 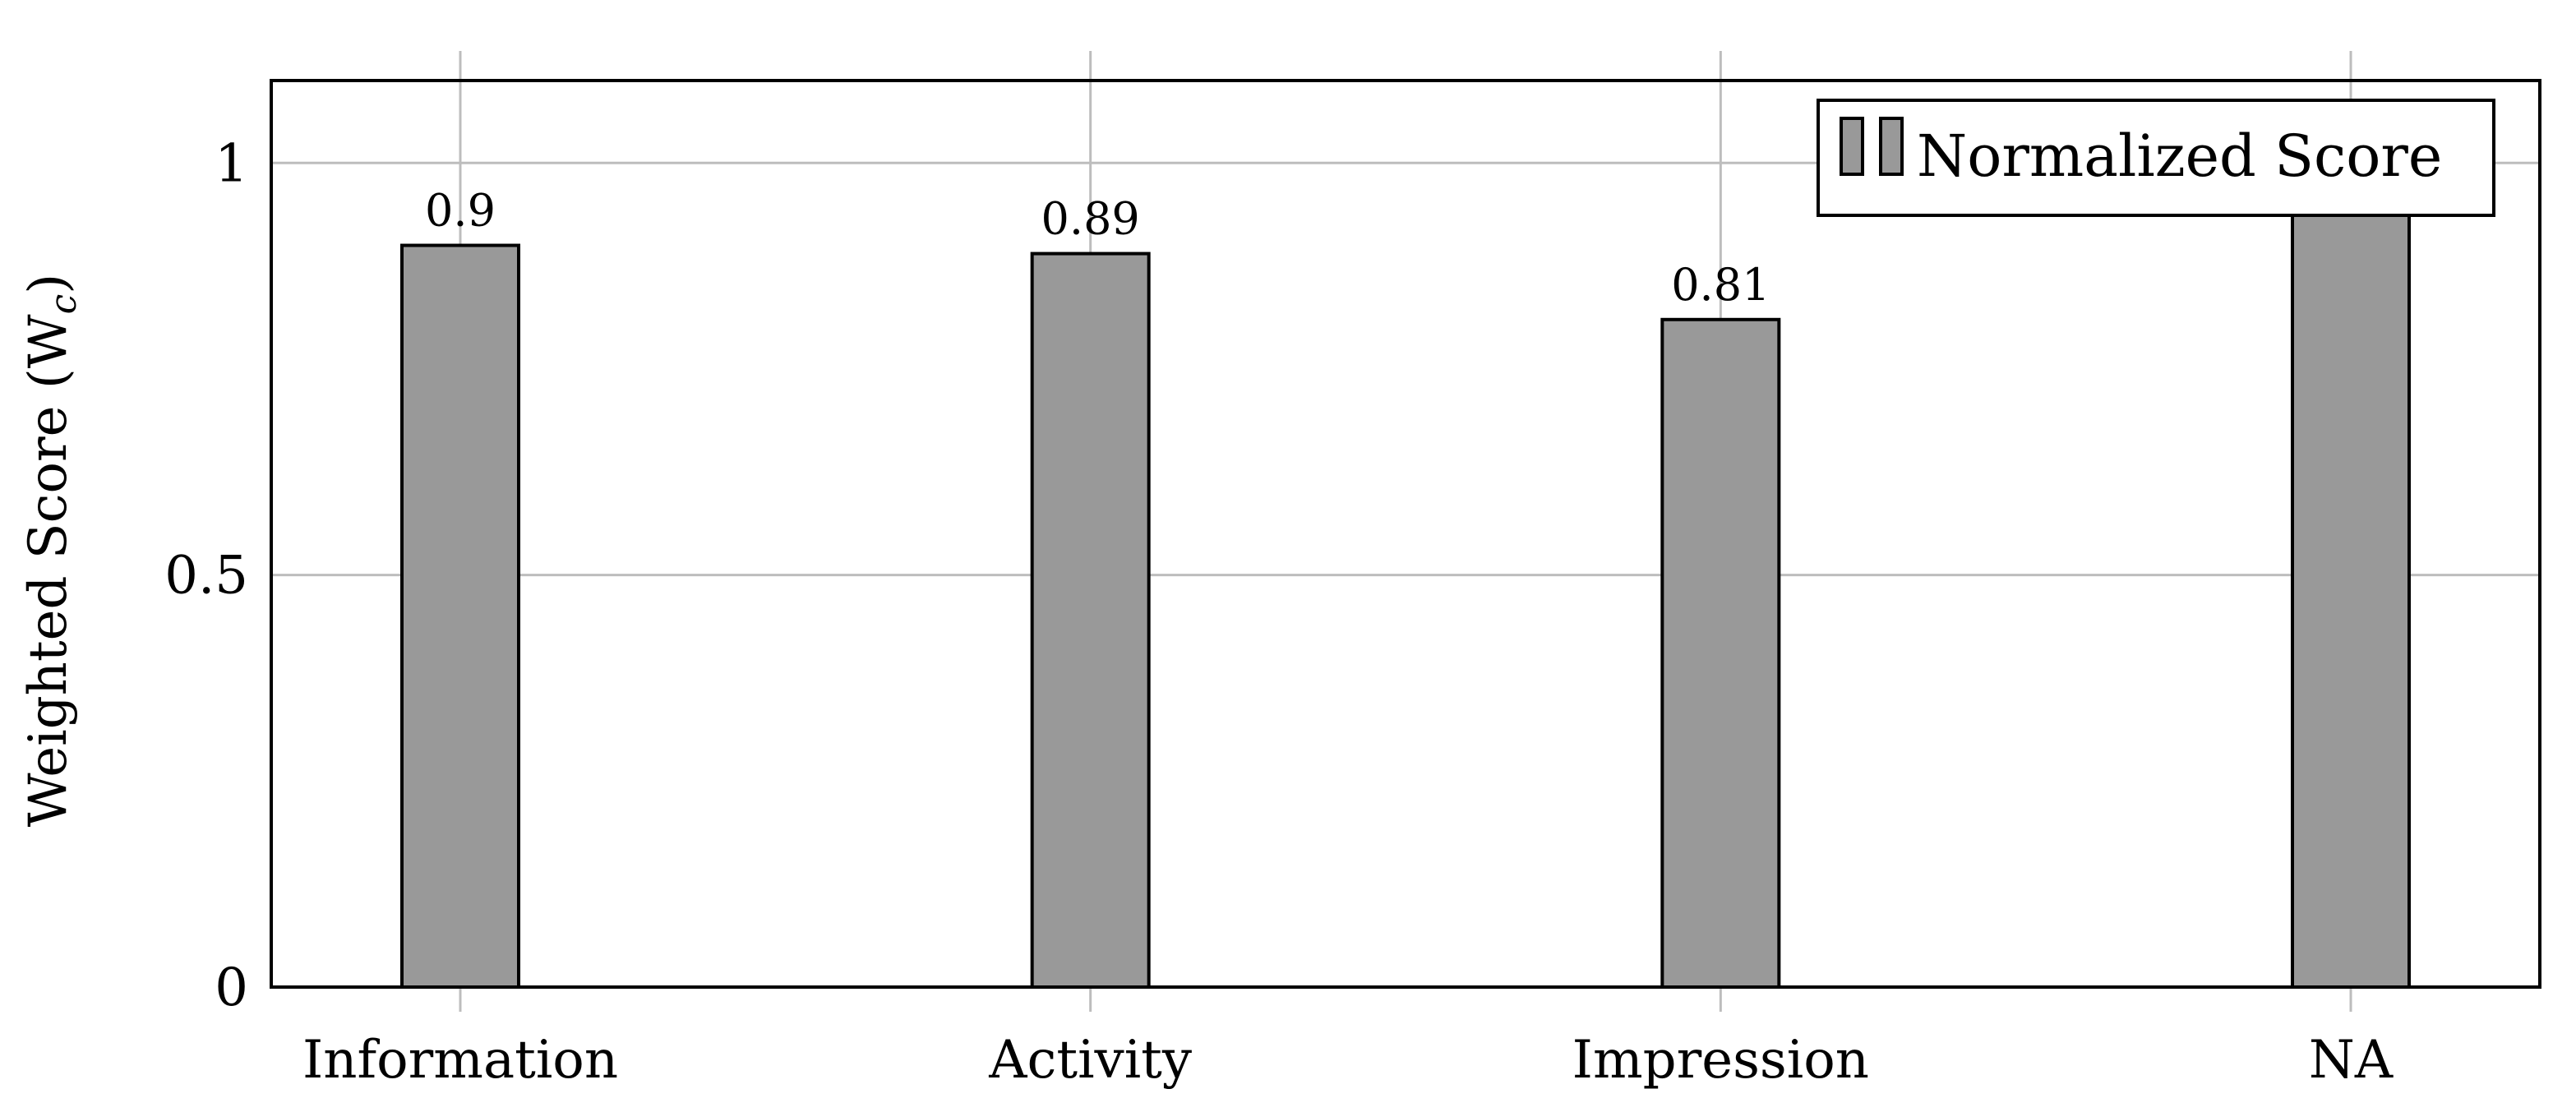 I want to click on y-tick-label: 0.5, so click(x=206, y=577).